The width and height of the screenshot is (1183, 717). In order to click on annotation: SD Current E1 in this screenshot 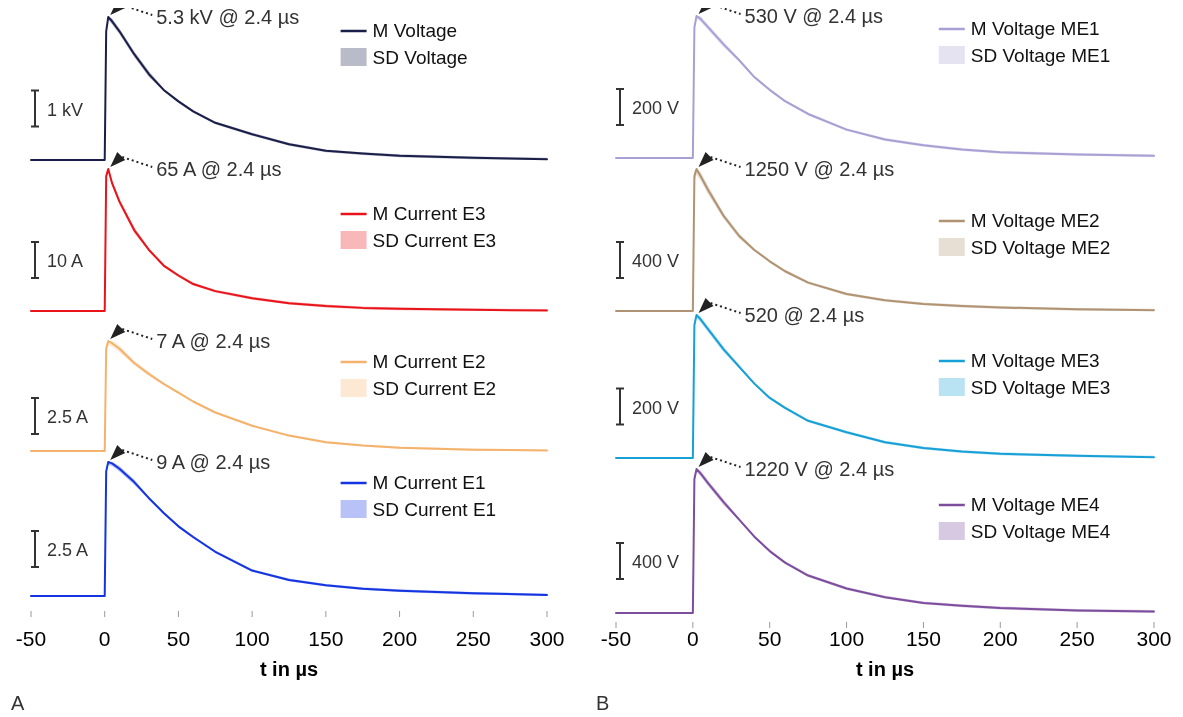, I will do `click(434, 509)`.